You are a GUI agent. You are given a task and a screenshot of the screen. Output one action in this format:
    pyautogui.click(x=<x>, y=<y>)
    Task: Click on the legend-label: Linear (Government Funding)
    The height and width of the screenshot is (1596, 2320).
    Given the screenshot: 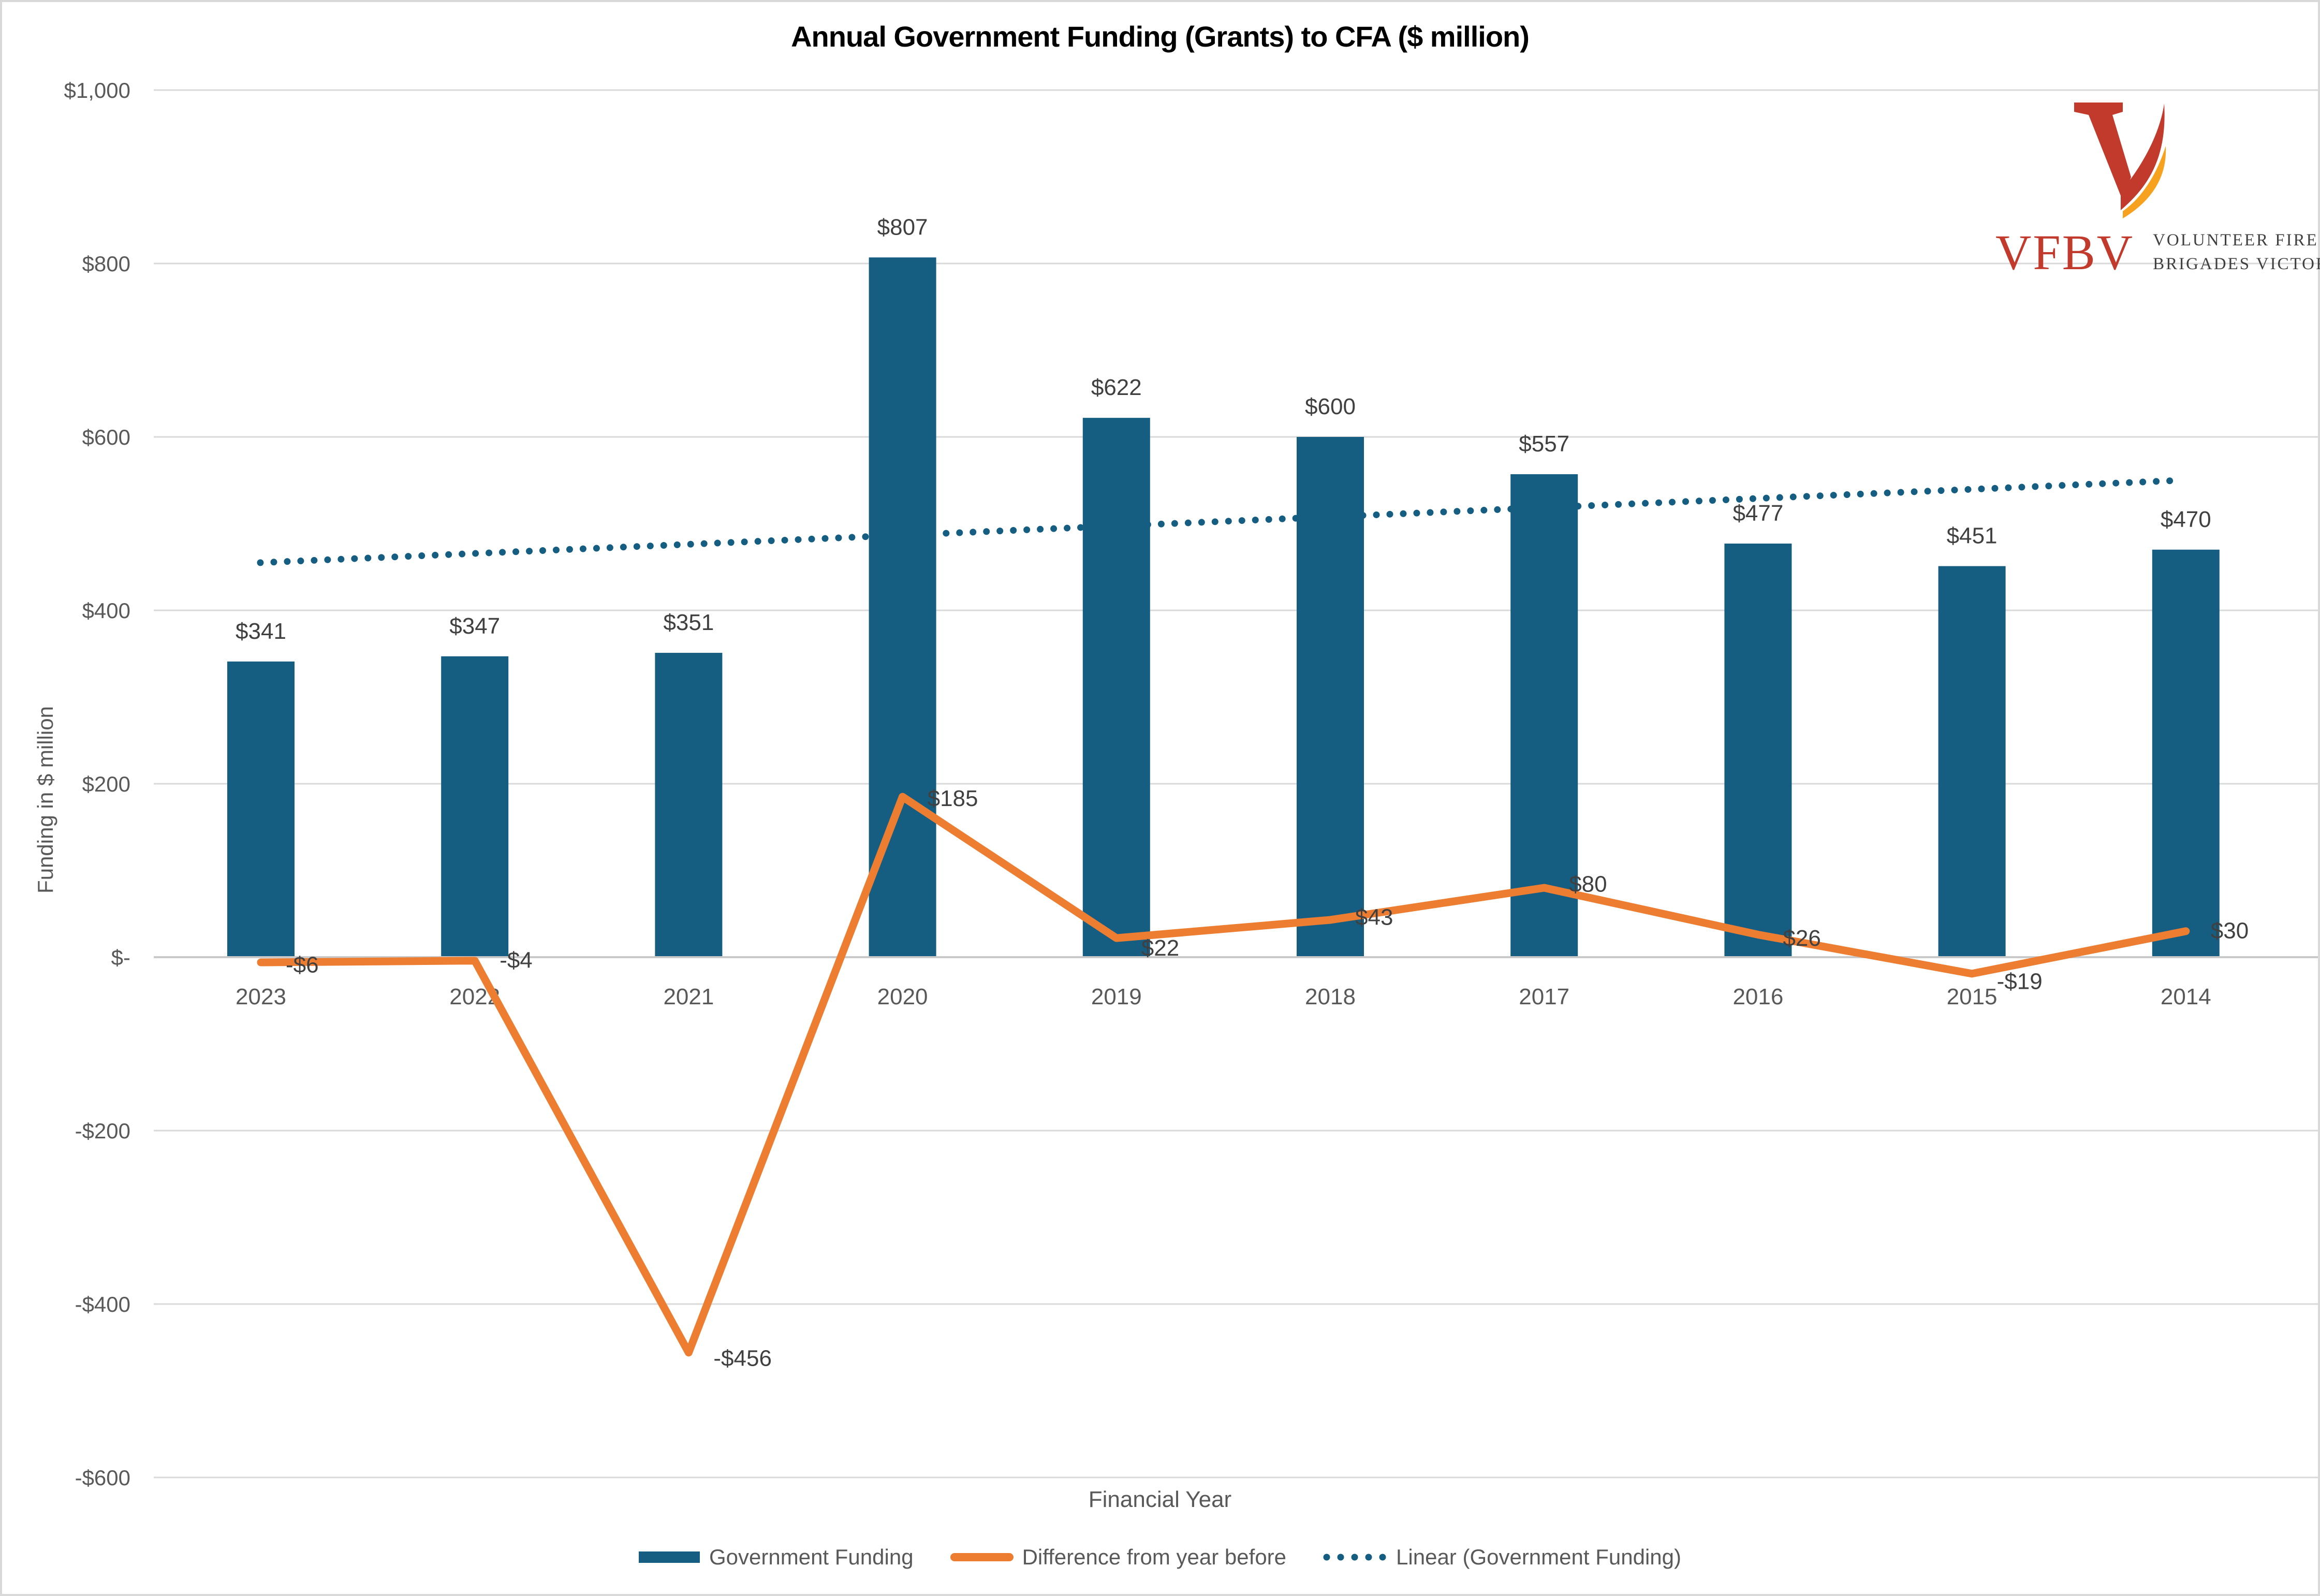 What is the action you would take?
    pyautogui.click(x=1539, y=1557)
    